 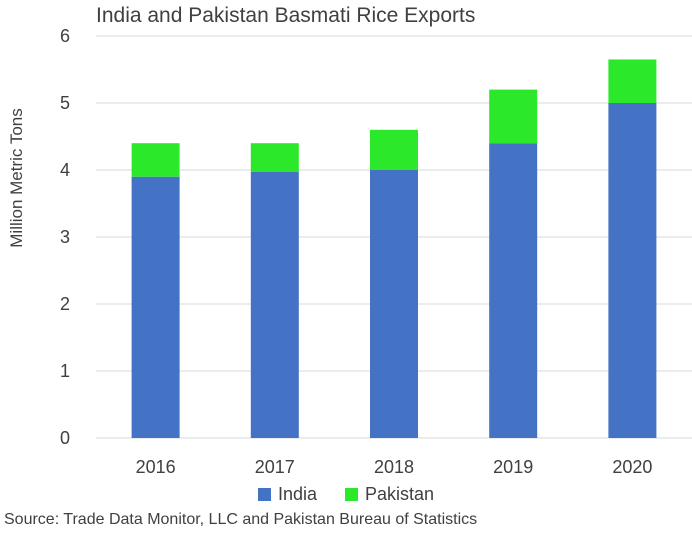 What do you see at coordinates (632, 270) in the screenshot?
I see `bar-india-2020` at bounding box center [632, 270].